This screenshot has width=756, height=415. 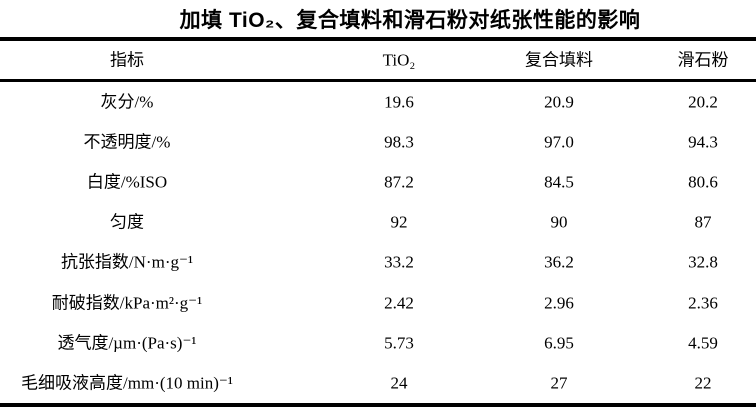 What do you see at coordinates (127, 142) in the screenshot?
I see `row-label: 不透明度/%` at bounding box center [127, 142].